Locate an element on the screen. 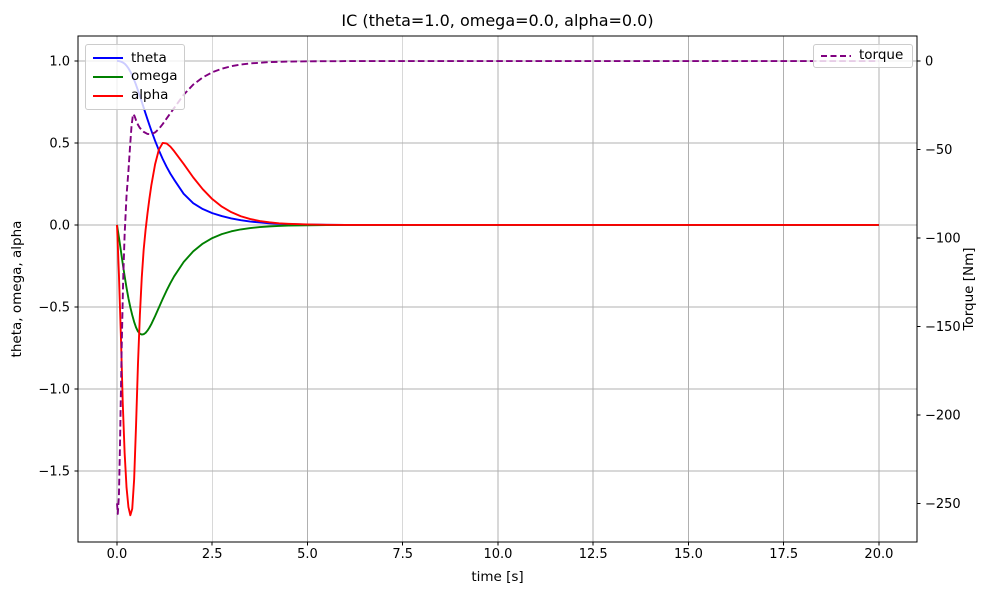 This screenshot has height=600, width=1000. legend-line-sample-omega is located at coordinates (108, 77).